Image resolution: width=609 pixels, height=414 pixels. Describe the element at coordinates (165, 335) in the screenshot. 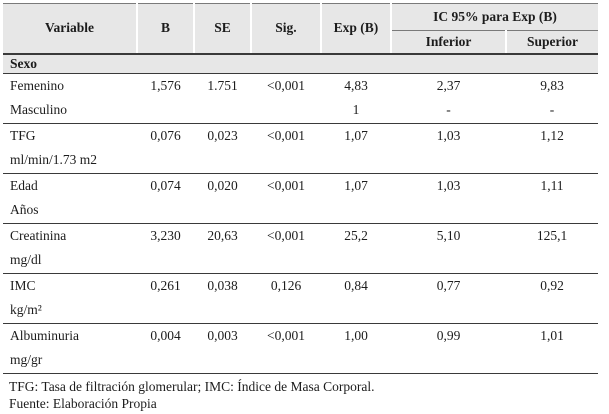

I see `value-b: 0,004` at that location.